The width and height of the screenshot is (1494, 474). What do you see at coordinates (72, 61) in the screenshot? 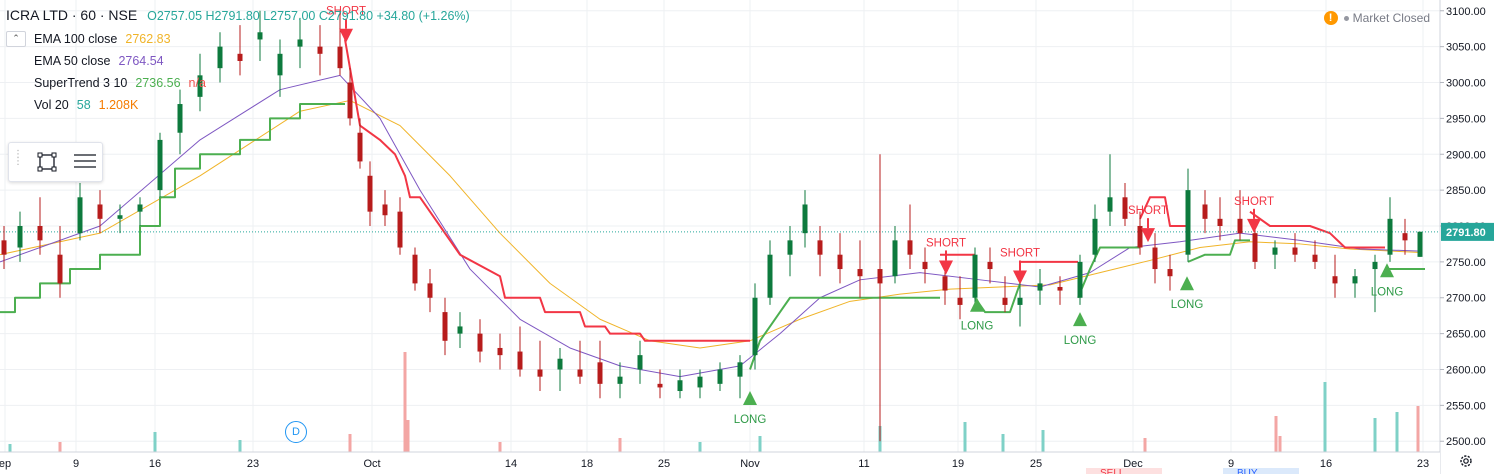
I see `indicator-name: EMA 50 close` at bounding box center [72, 61].